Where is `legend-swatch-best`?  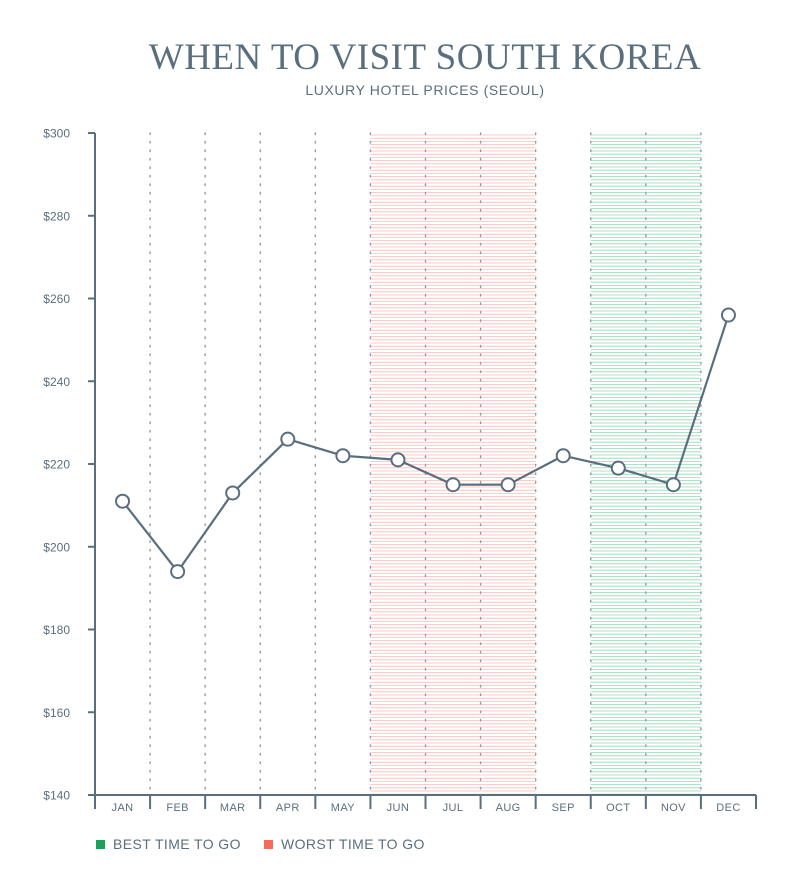
legend-swatch-best is located at coordinates (100, 844).